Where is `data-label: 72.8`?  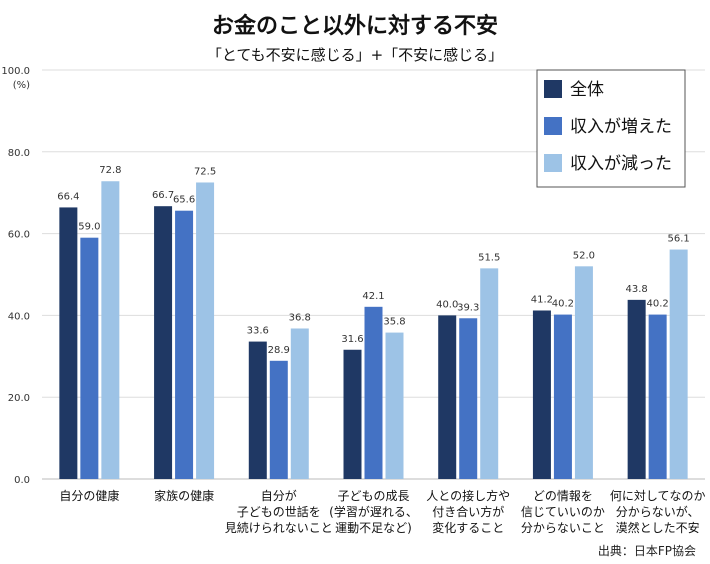
data-label: 72.8 is located at coordinates (110, 170).